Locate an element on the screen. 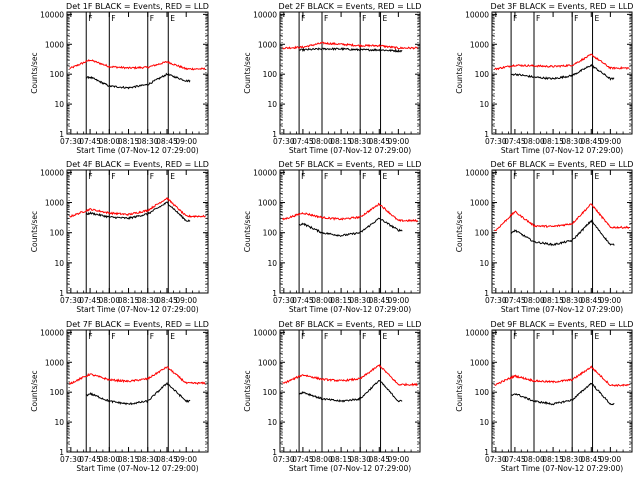 This screenshot has width=640, height=480. panel-title: Det 8F BLACK = Events, RED = LLD is located at coordinates (350, 324).